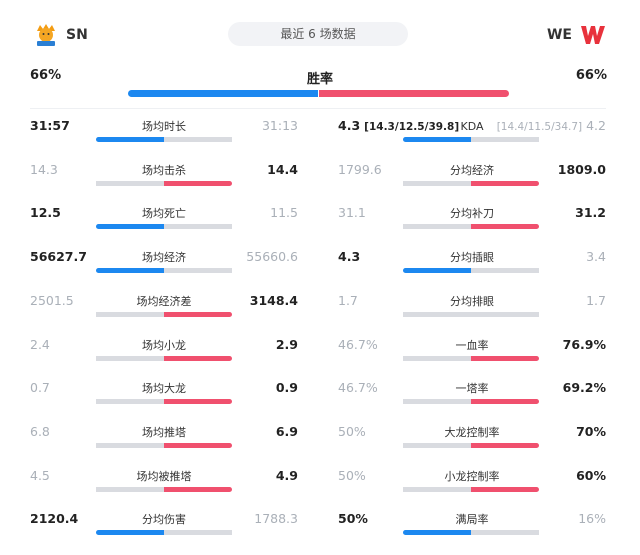 Image resolution: width=640 pixels, height=555 pixels. I want to click on stat-row: 2120.4 分均伤害 1788.3, so click(164, 531).